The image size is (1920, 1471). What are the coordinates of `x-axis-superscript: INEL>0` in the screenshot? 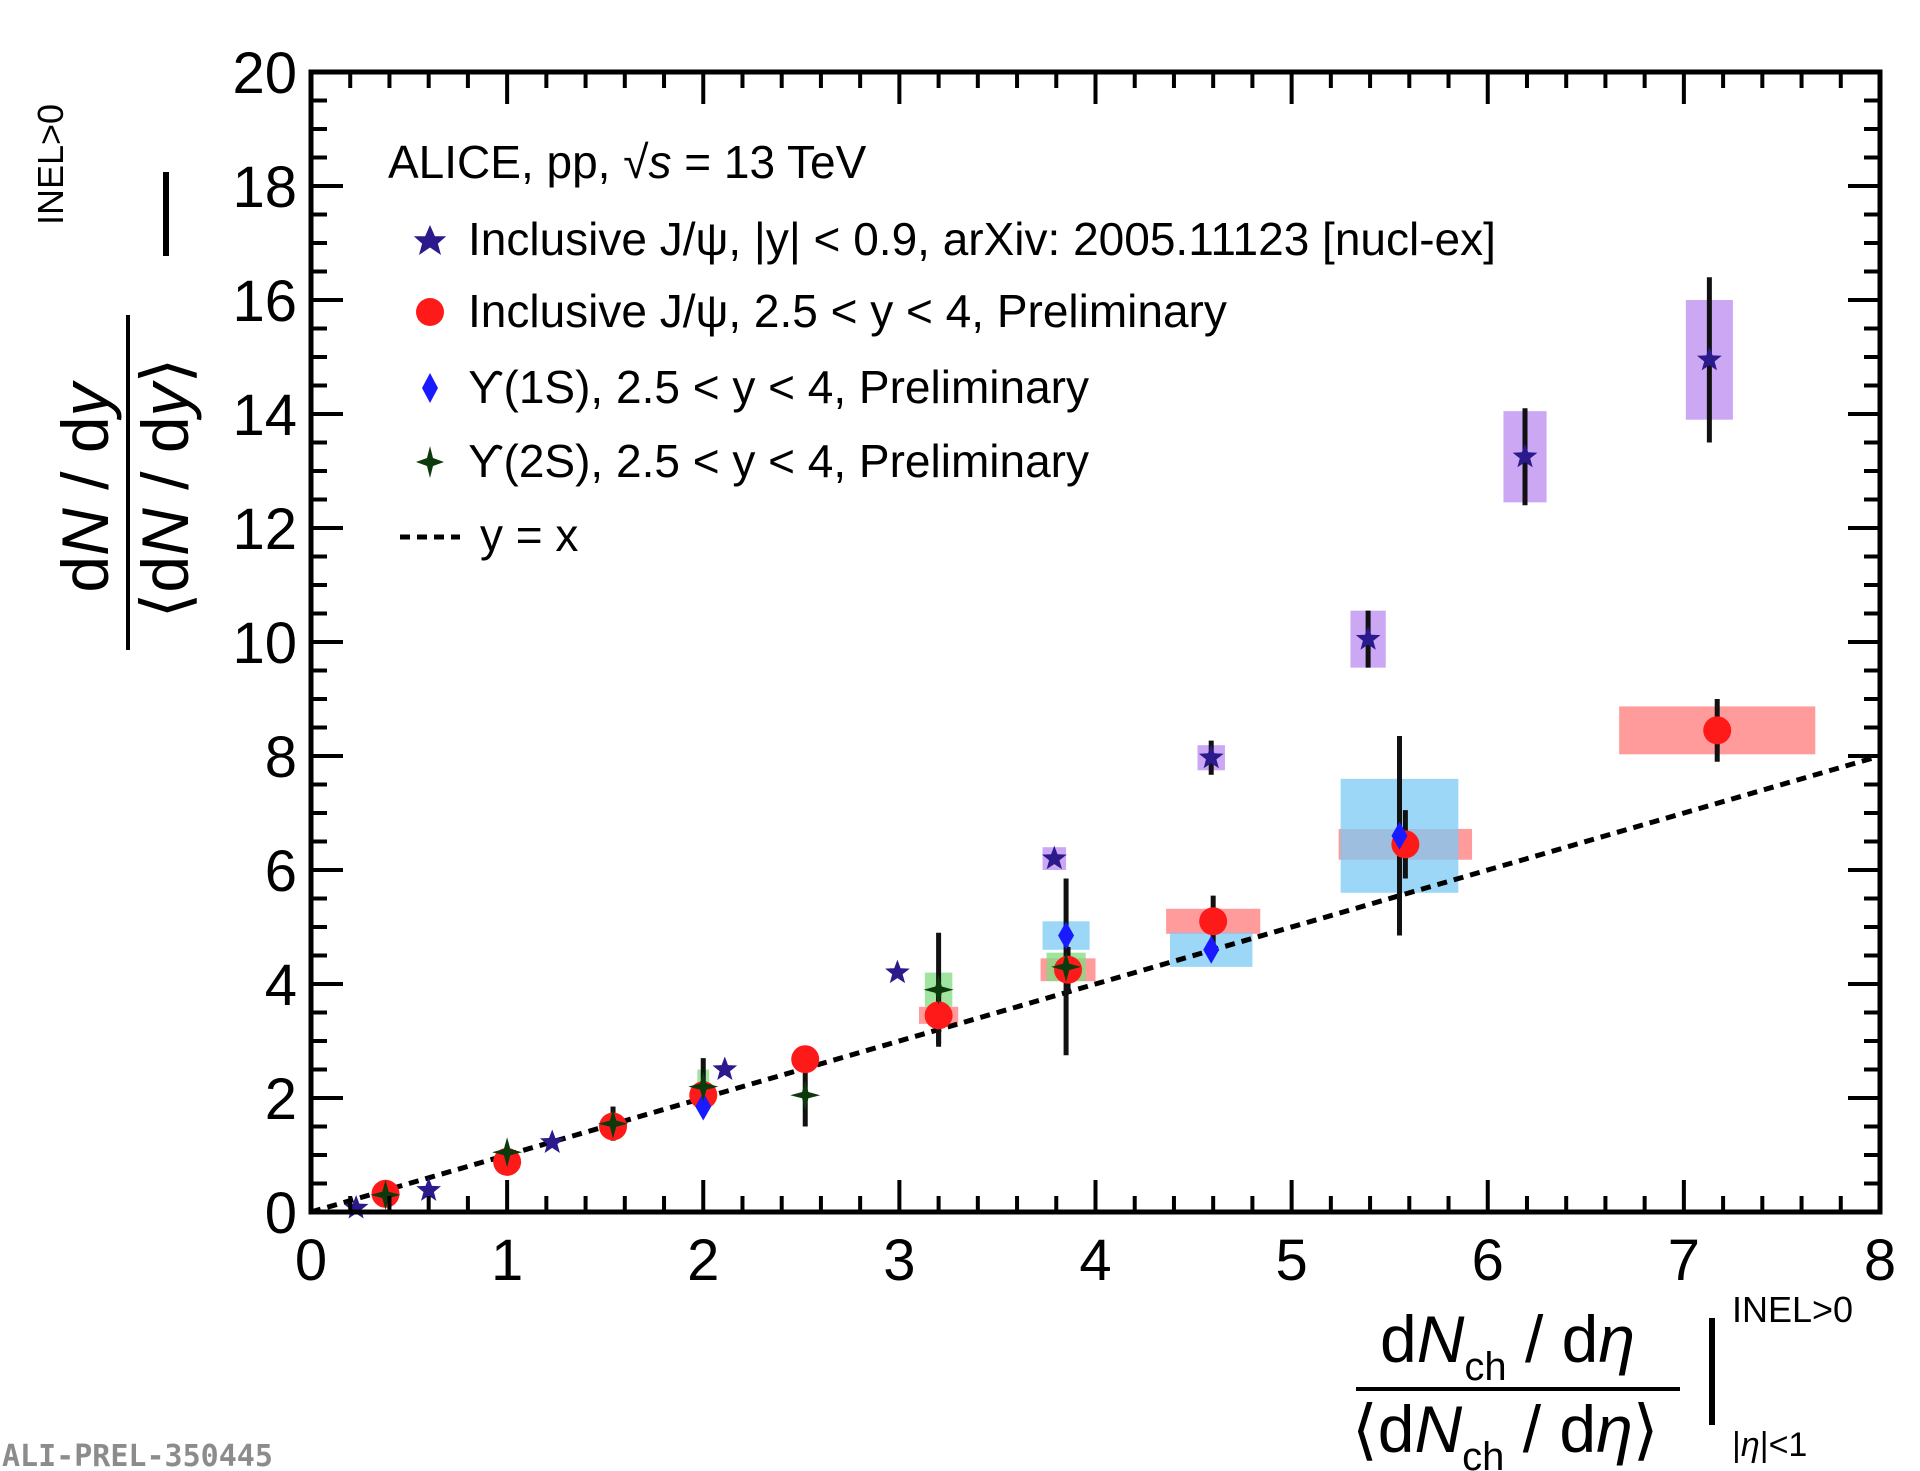 It's located at (1792, 1309).